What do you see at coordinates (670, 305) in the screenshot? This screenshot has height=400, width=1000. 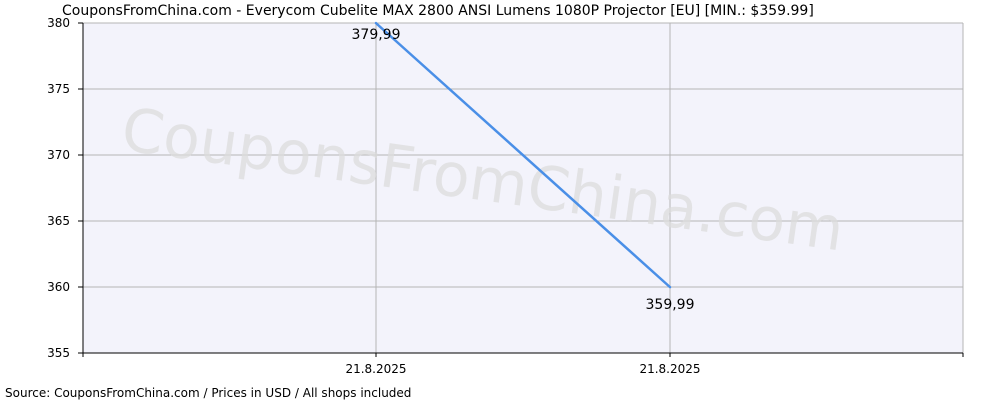 I see `data-label-1: 359,99` at bounding box center [670, 305].